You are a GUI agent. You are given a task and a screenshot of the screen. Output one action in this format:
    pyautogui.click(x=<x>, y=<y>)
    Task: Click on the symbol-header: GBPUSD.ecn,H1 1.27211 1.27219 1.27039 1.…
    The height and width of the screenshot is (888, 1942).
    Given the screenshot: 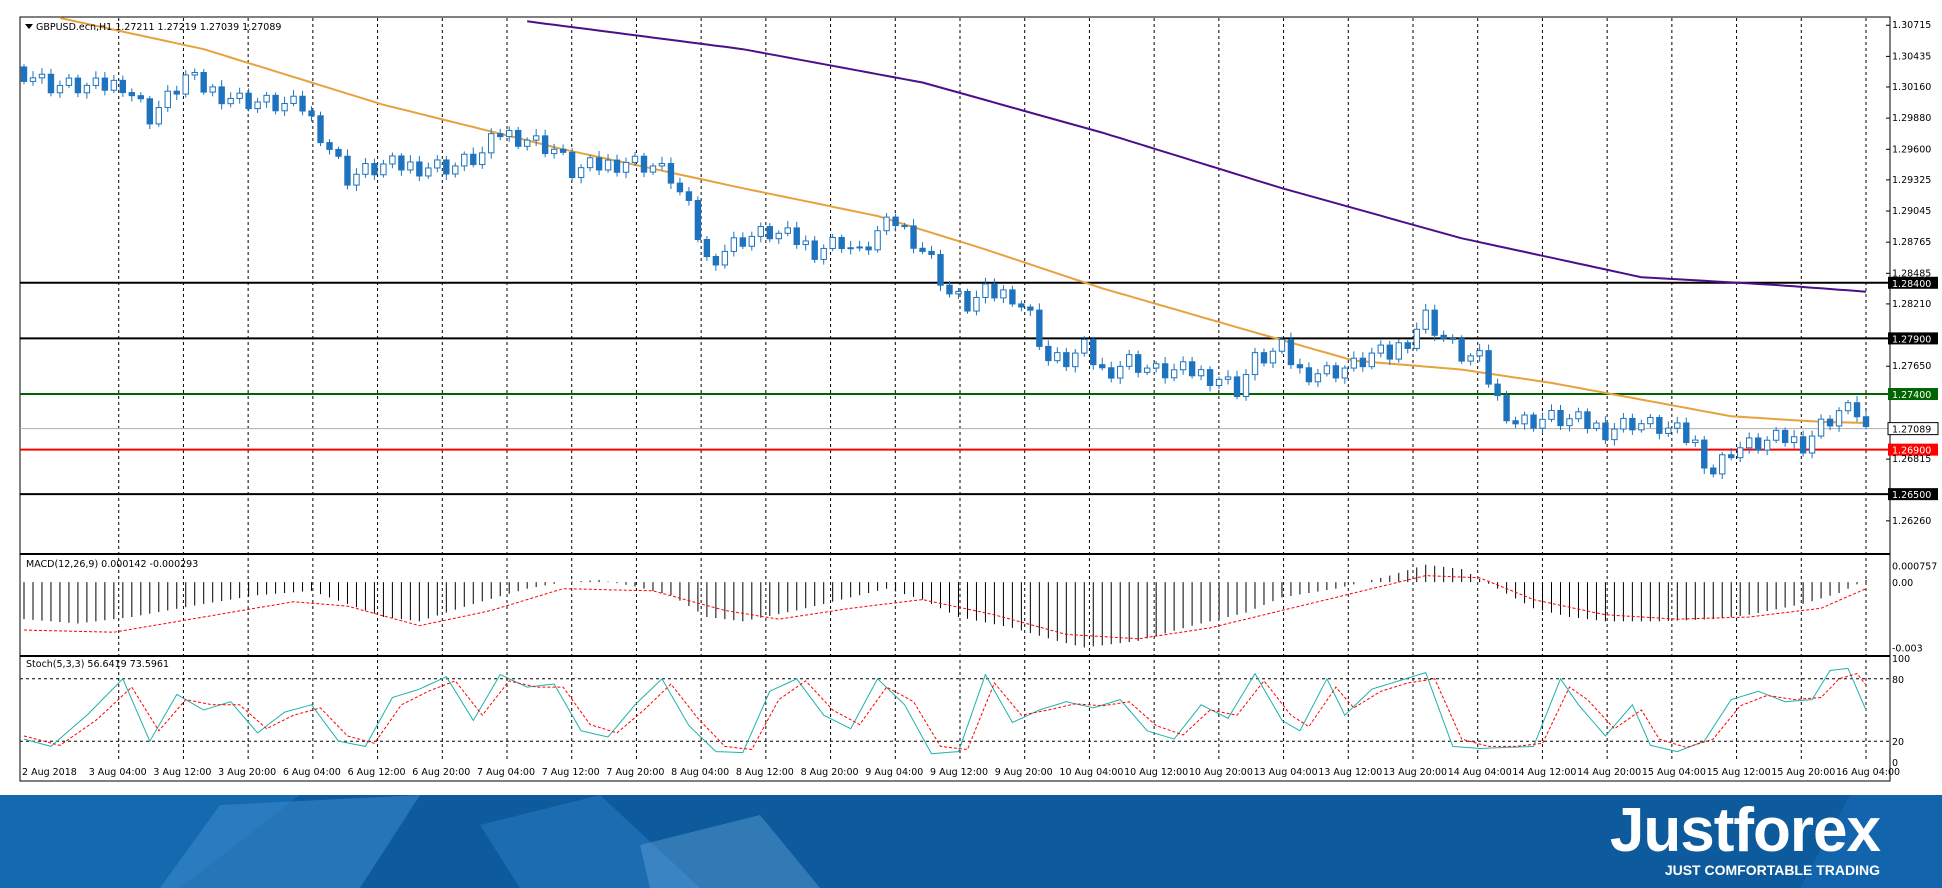 What is the action you would take?
    pyautogui.click(x=158, y=27)
    